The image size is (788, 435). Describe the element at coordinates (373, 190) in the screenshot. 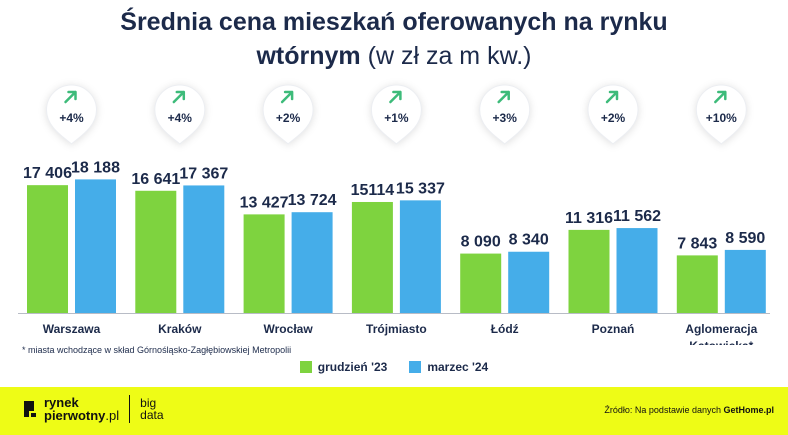

I see `data-label-dec-3: 15114` at that location.